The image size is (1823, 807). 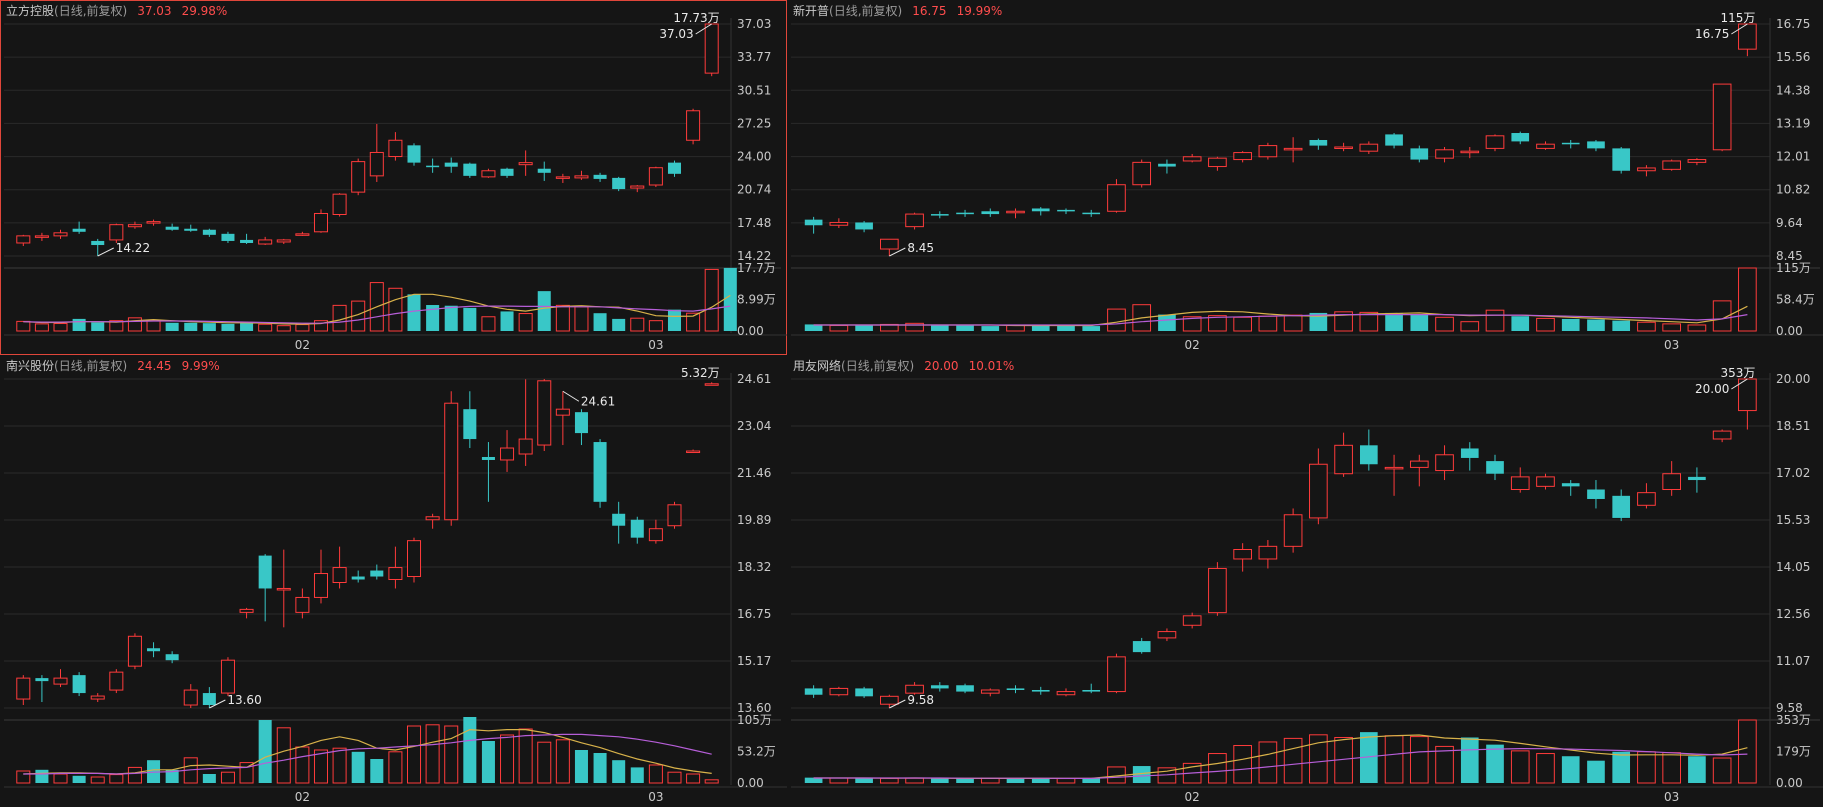 What do you see at coordinates (920, 248) in the screenshot?
I see `low-price-label: 8.45` at bounding box center [920, 248].